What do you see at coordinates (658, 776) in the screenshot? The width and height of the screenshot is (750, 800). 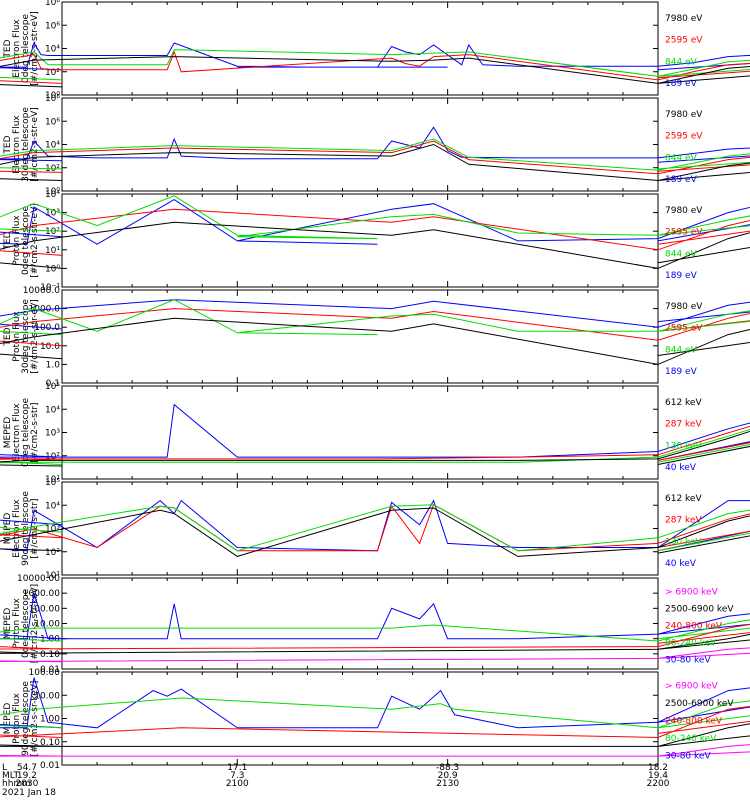 I see `x-tick-label-MLT: 19.4` at bounding box center [658, 776].